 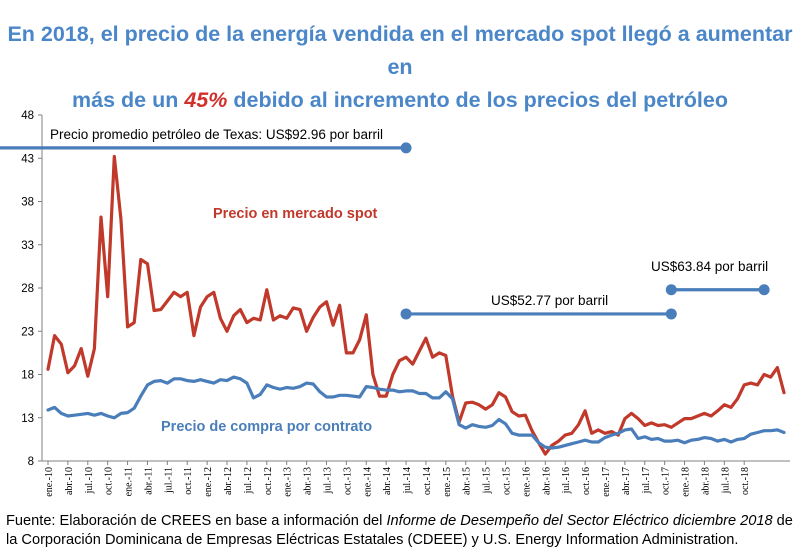 I want to click on x-tick-label: jul.-15, so click(x=487, y=480).